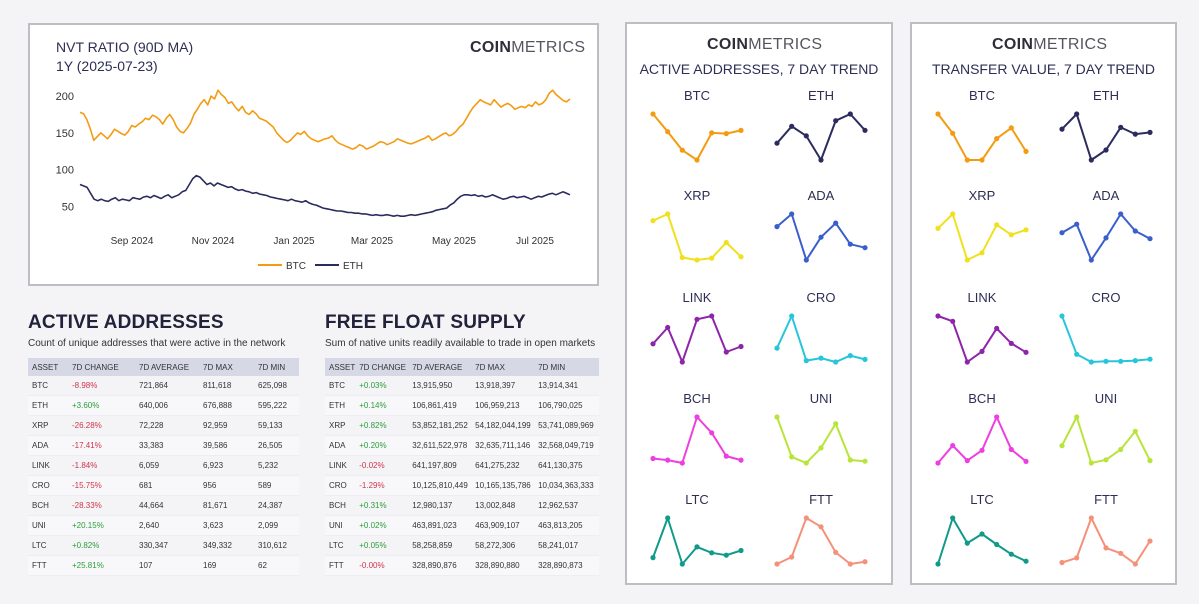  I want to click on average-cell: 721,864, so click(167, 386).